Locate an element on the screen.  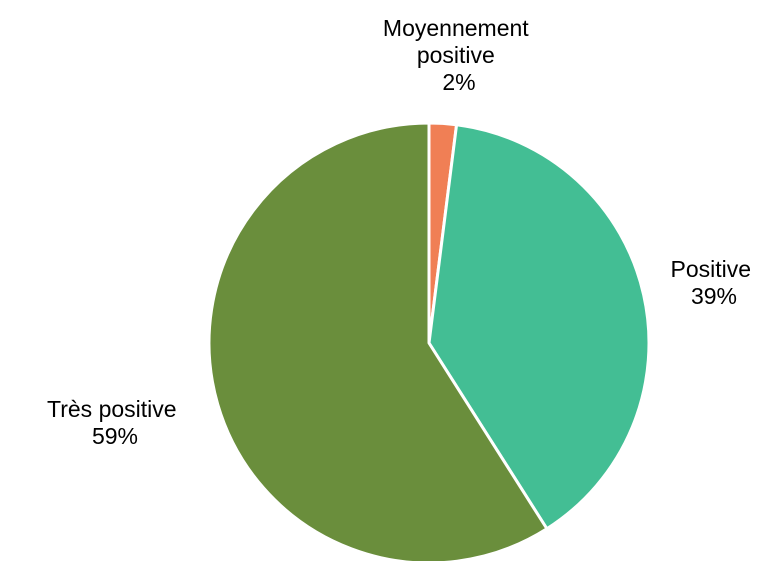
slice-label-line: Très positive is located at coordinates (112, 409).